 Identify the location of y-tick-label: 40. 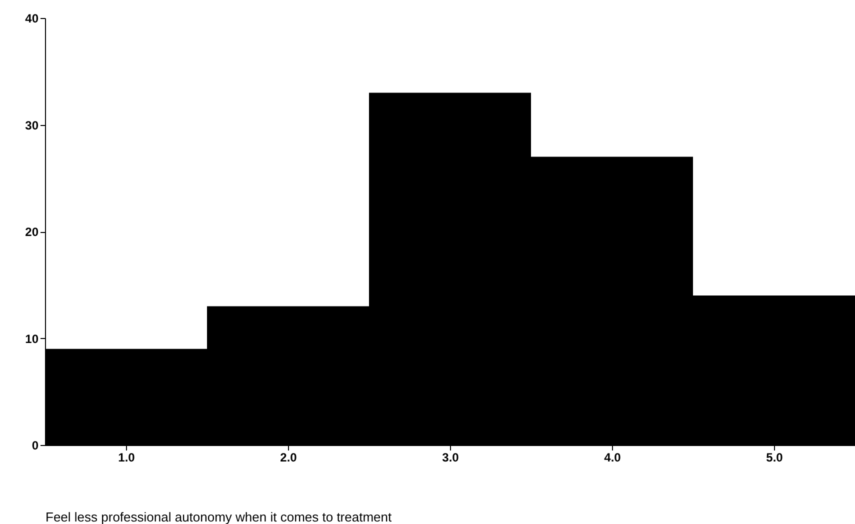
(32, 19).